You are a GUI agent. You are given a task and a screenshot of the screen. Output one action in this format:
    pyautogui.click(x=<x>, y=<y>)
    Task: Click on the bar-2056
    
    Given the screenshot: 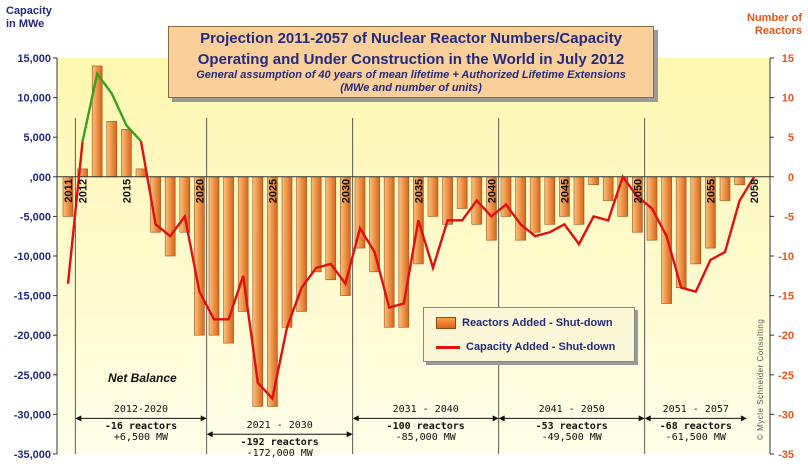 What is the action you would take?
    pyautogui.click(x=725, y=188)
    